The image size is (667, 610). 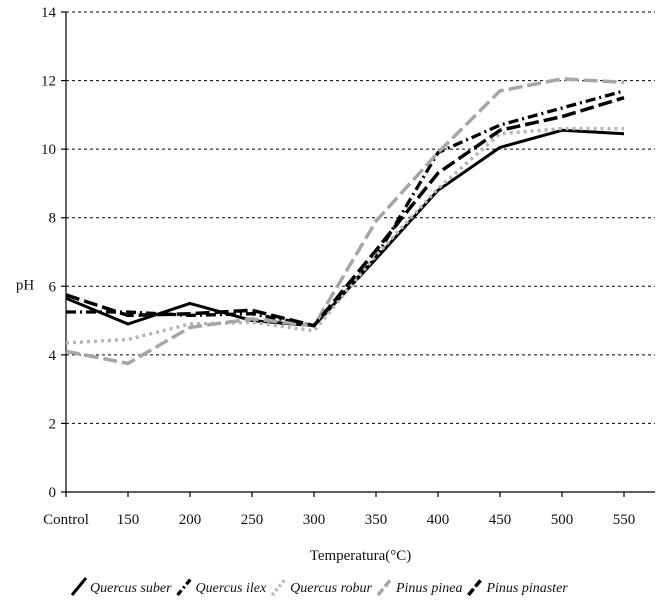 I want to click on legend-symbol-pinus-pinaster, so click(x=475, y=586).